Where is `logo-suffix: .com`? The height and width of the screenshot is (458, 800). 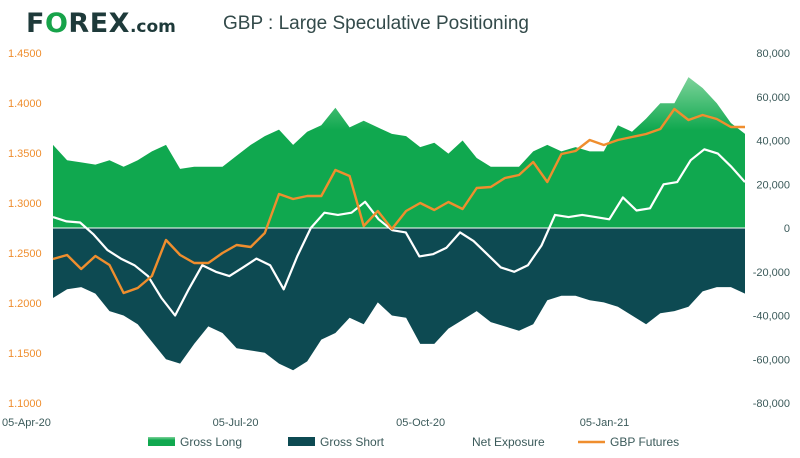 logo-suffix: .com is located at coordinates (152, 27).